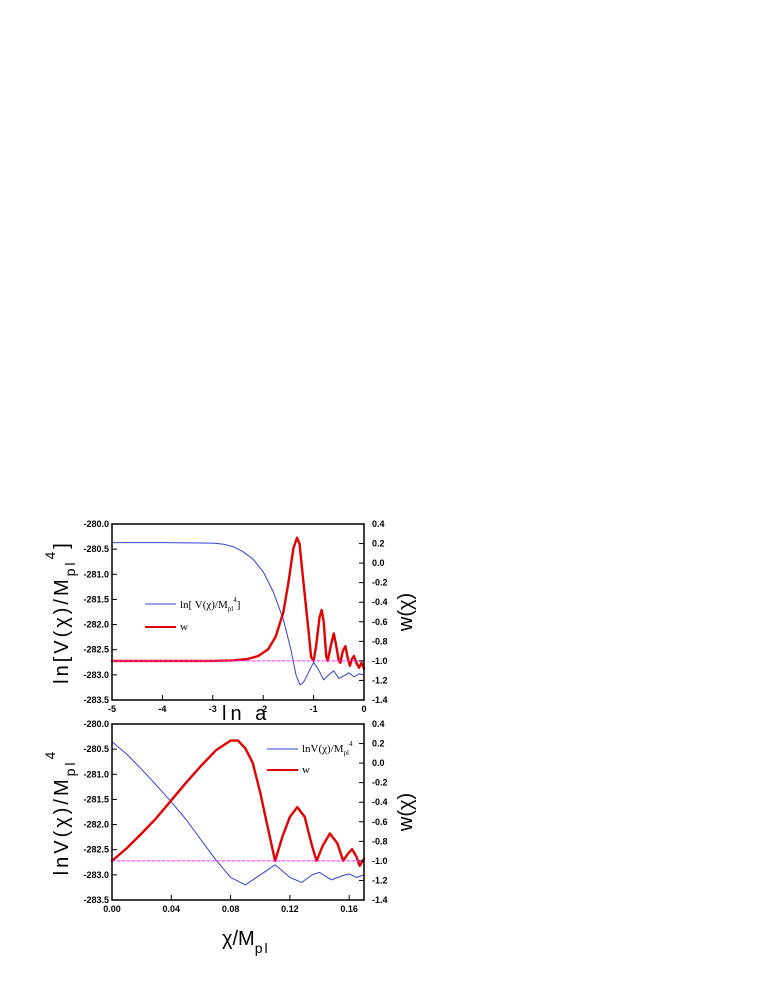 The height and width of the screenshot is (990, 765). I want to click on bottom-y-right-tick-label: -1.2, so click(380, 880).